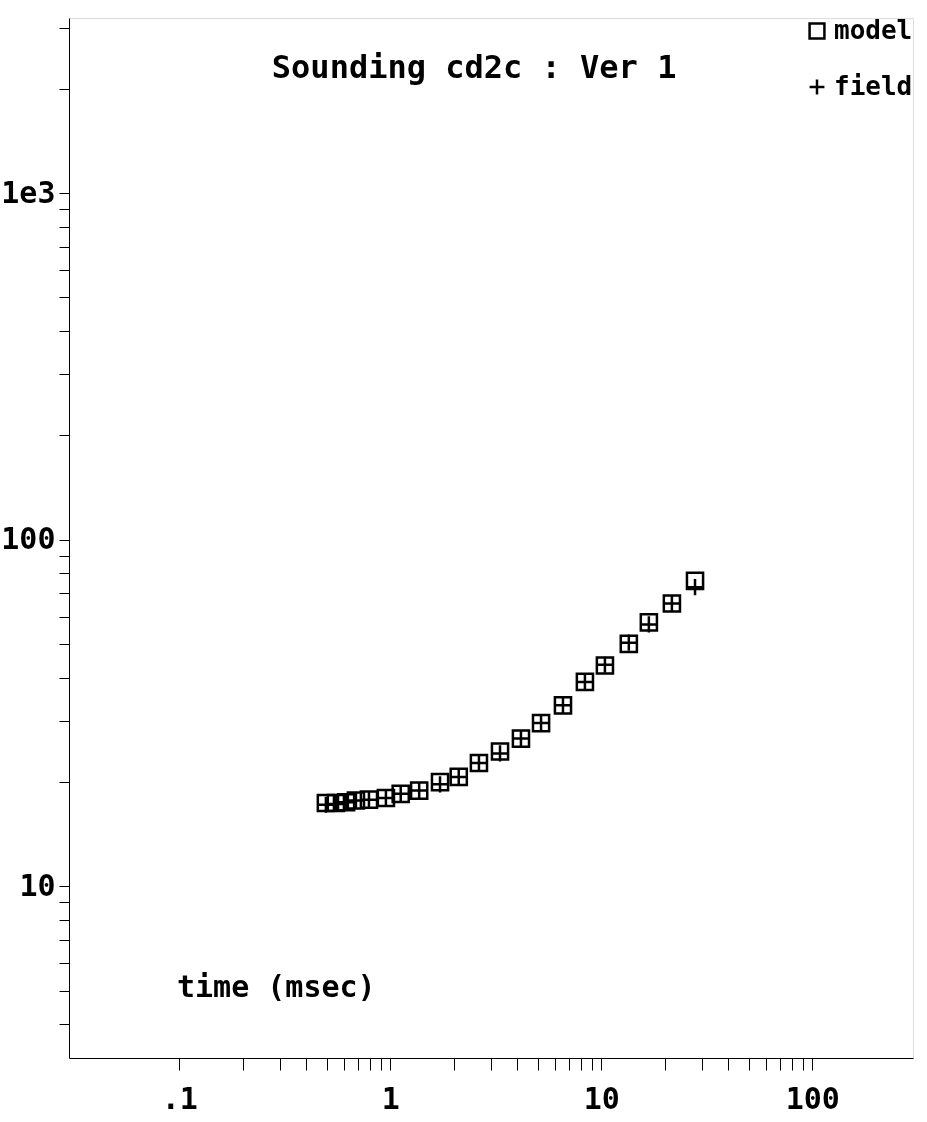 The height and width of the screenshot is (1122, 927). What do you see at coordinates (179, 1098) in the screenshot?
I see `x-tick-label: .1` at bounding box center [179, 1098].